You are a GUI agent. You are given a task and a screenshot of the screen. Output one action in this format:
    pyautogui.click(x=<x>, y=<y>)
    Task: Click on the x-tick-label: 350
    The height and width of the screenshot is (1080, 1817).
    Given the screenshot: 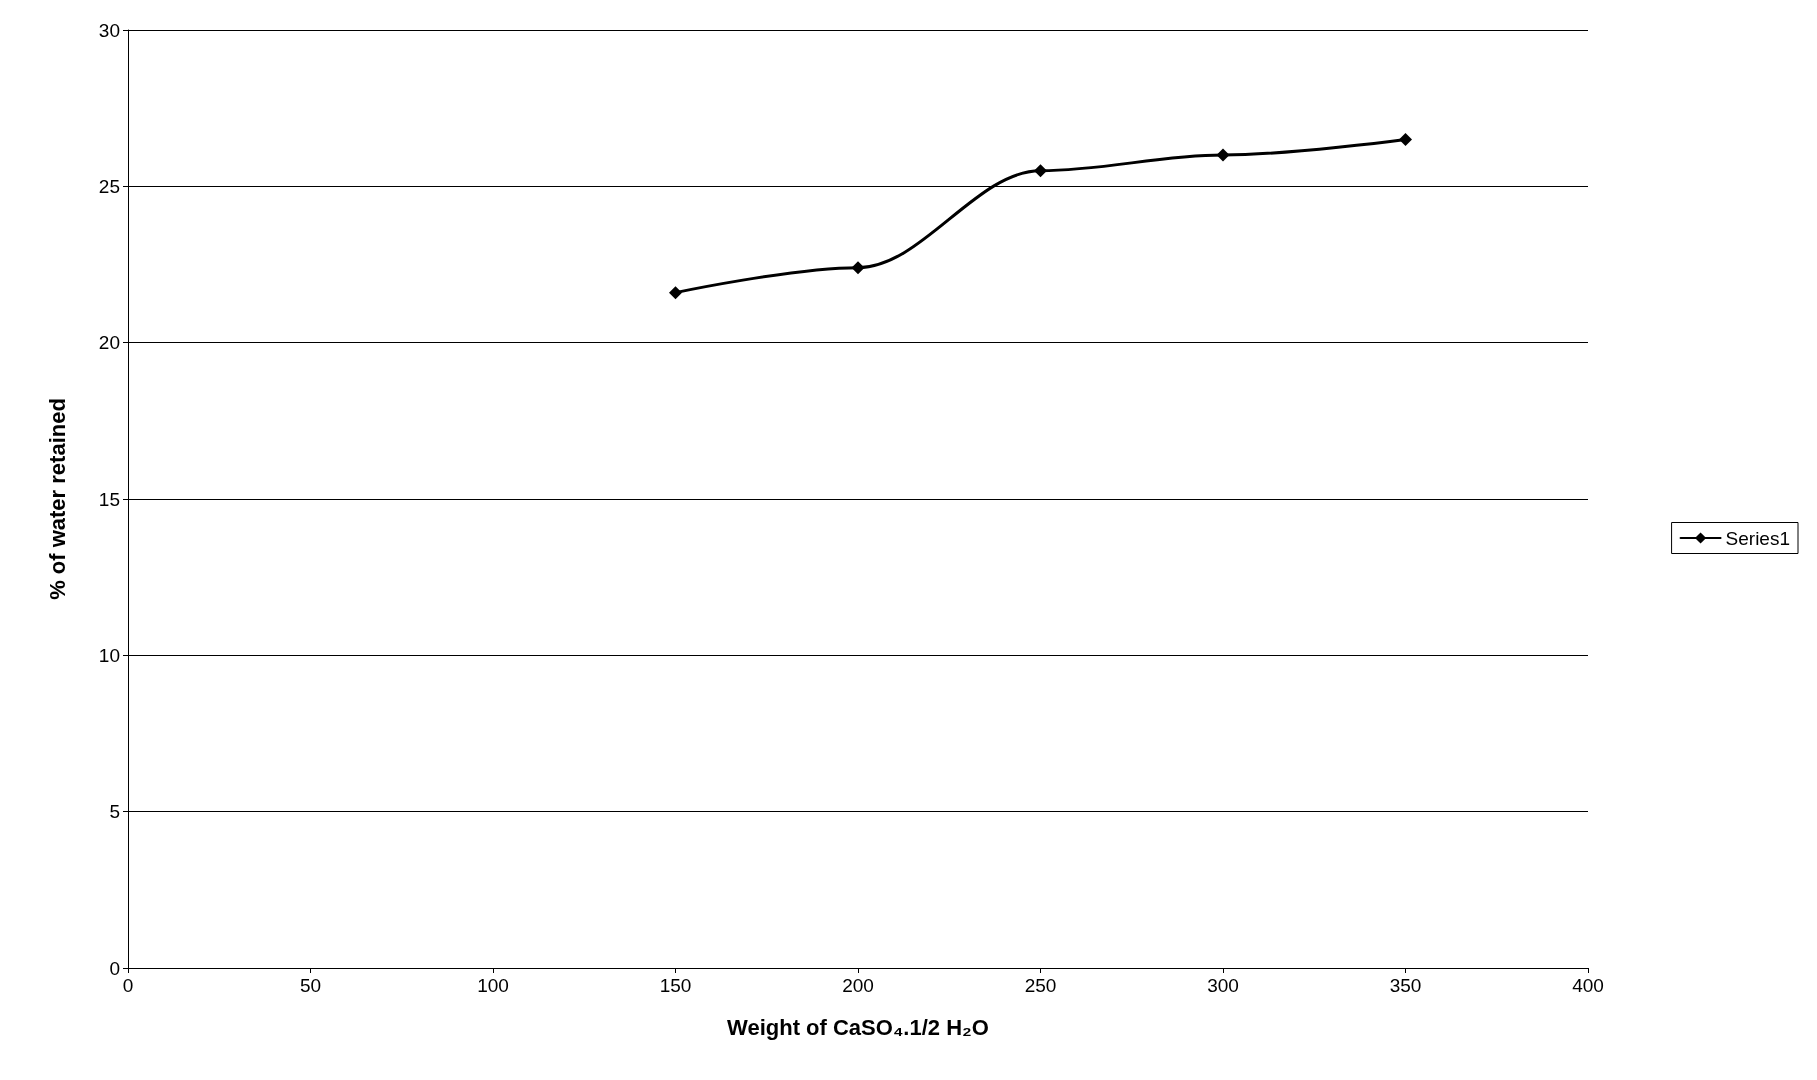 What is the action you would take?
    pyautogui.click(x=1405, y=985)
    